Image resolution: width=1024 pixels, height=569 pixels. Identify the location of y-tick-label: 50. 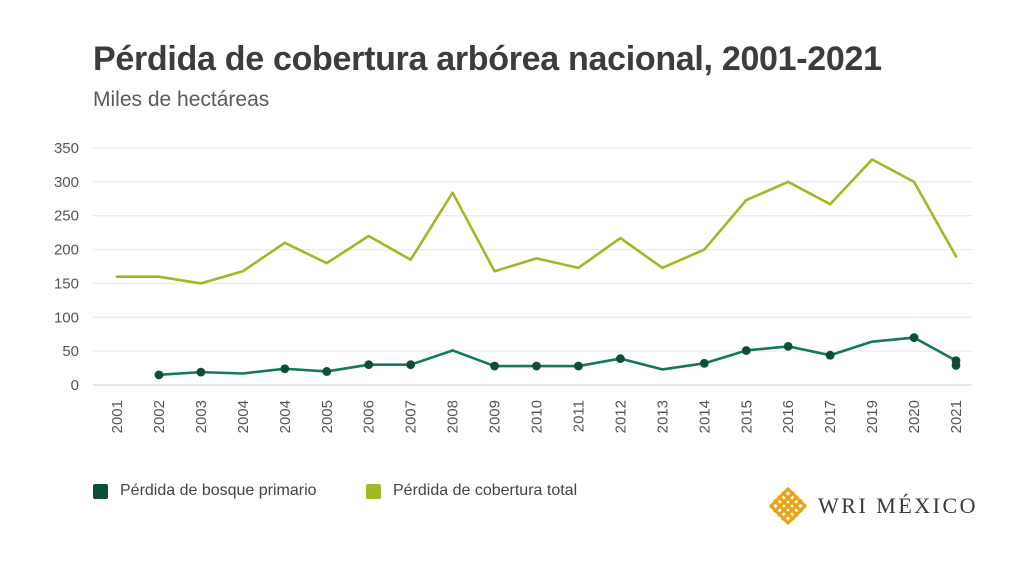
(70, 351).